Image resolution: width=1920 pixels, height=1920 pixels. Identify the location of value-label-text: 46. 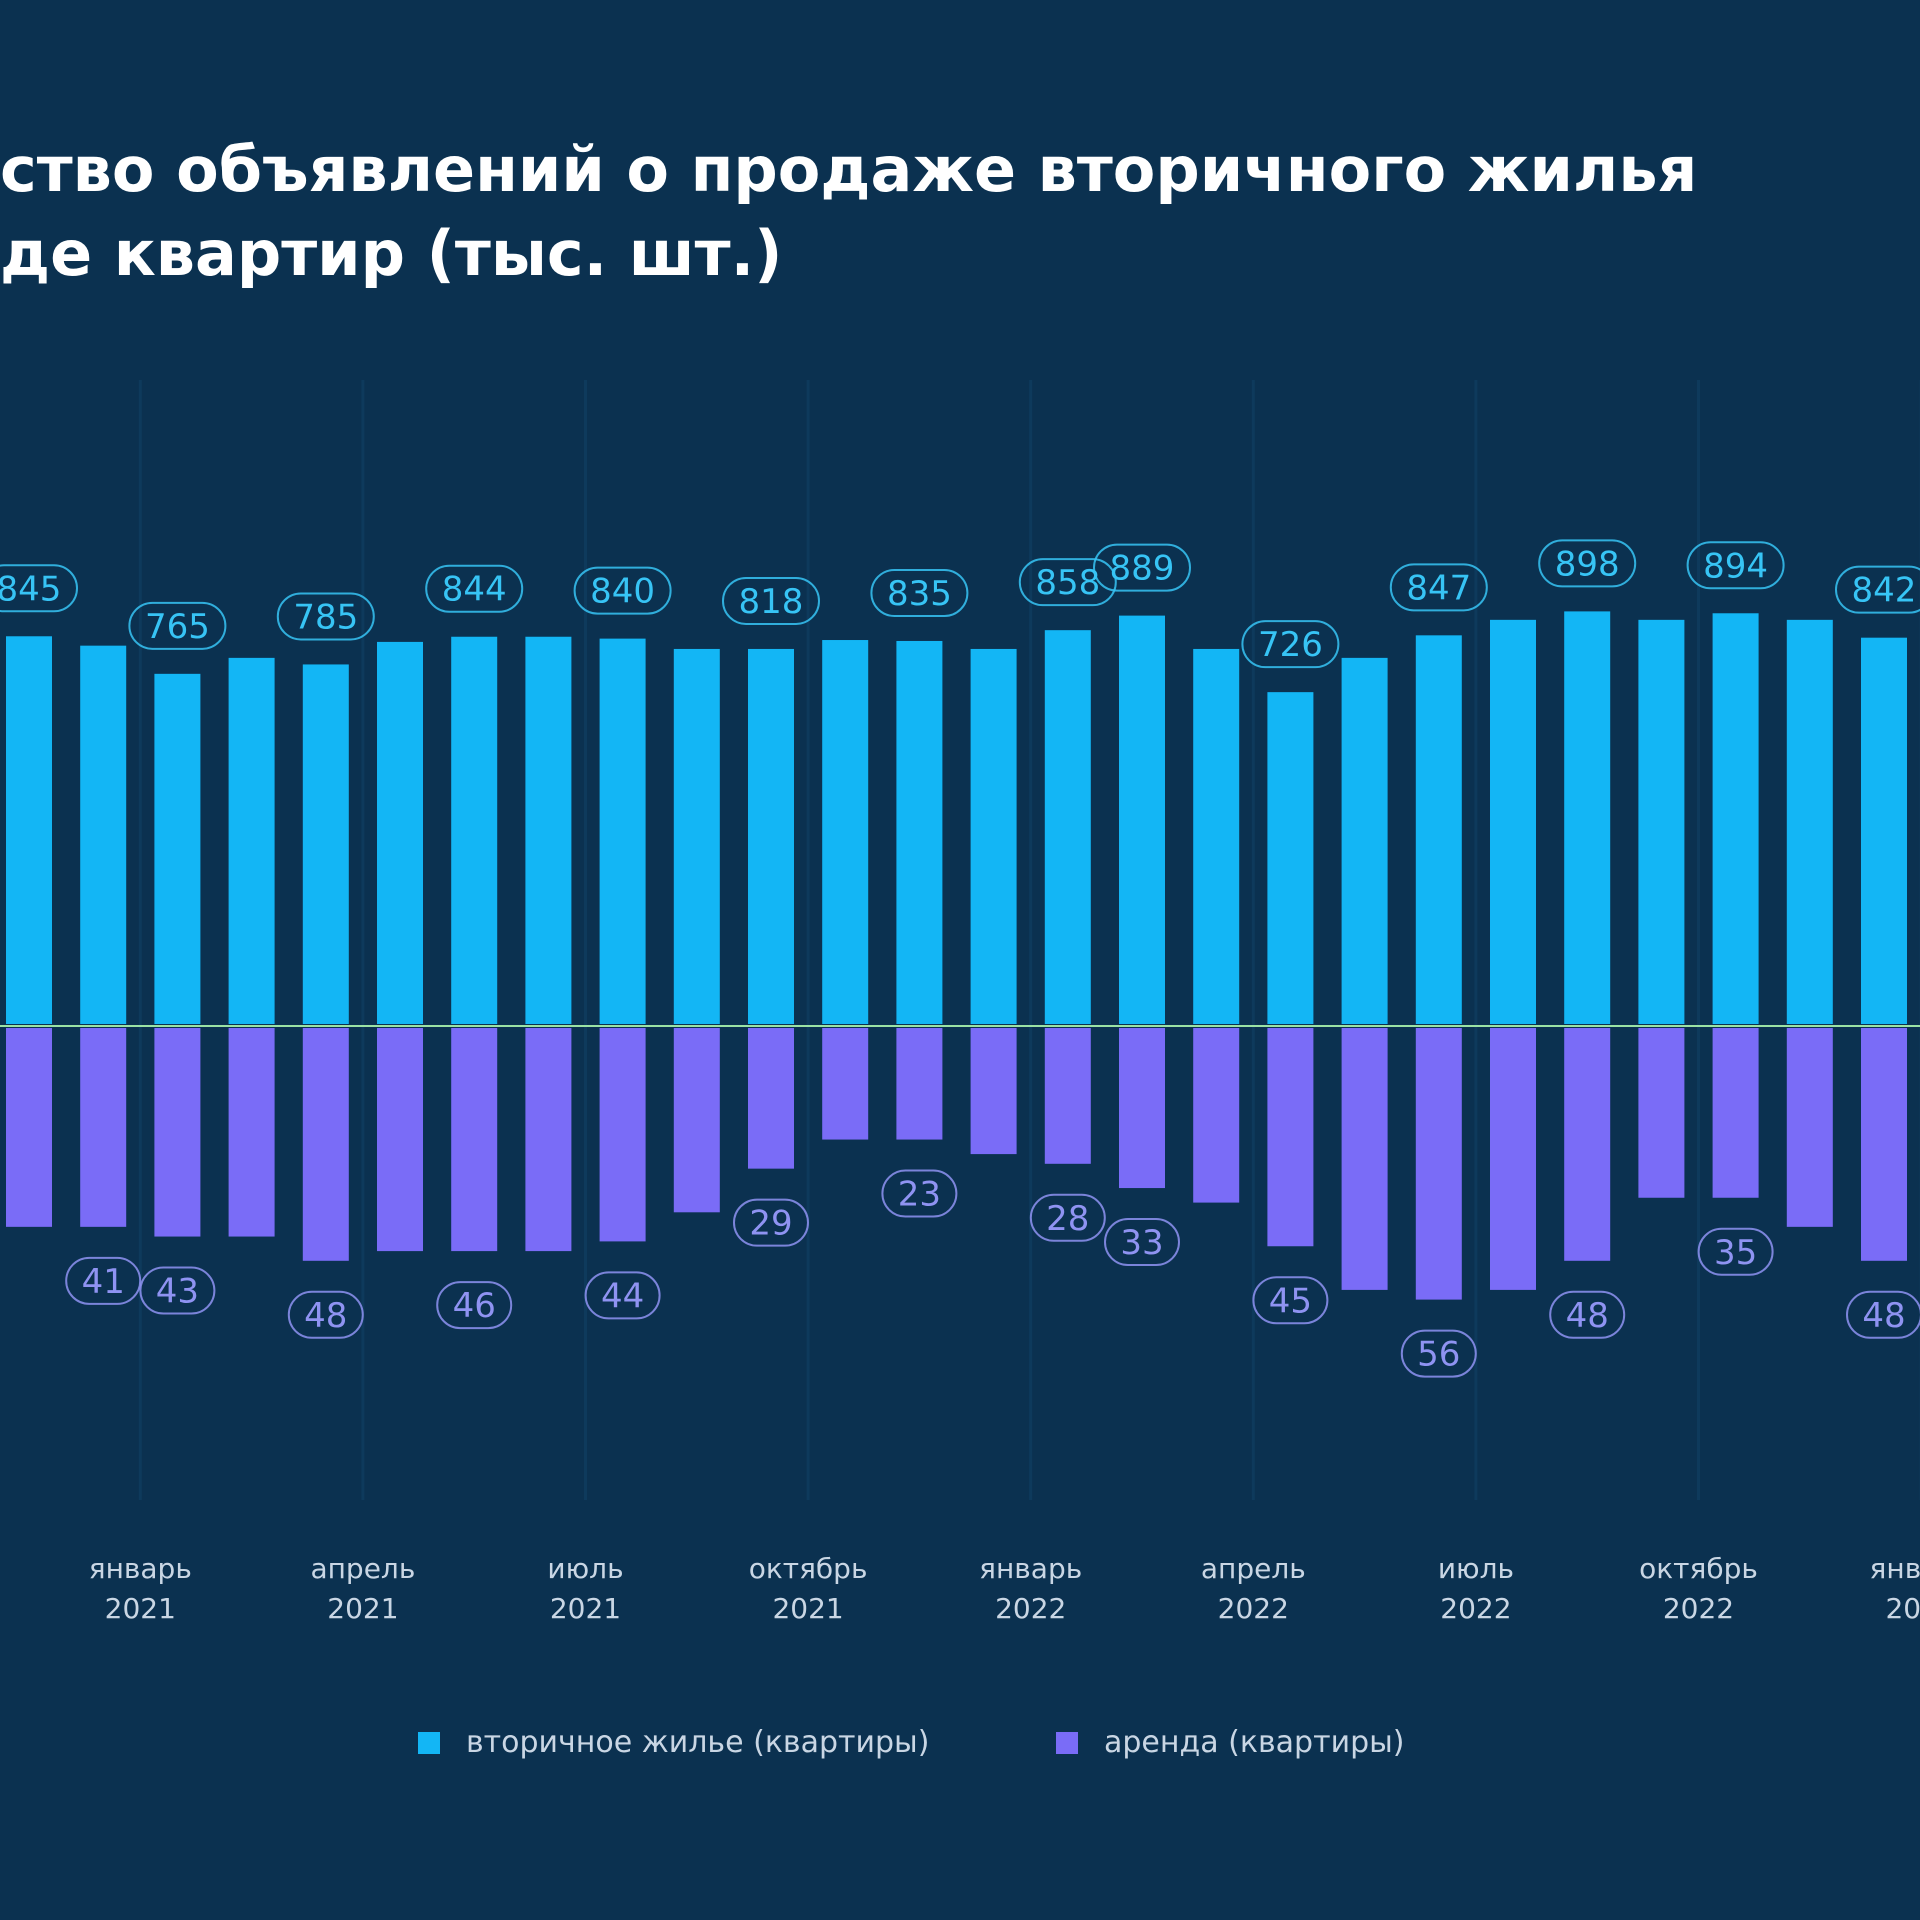
(474, 1306).